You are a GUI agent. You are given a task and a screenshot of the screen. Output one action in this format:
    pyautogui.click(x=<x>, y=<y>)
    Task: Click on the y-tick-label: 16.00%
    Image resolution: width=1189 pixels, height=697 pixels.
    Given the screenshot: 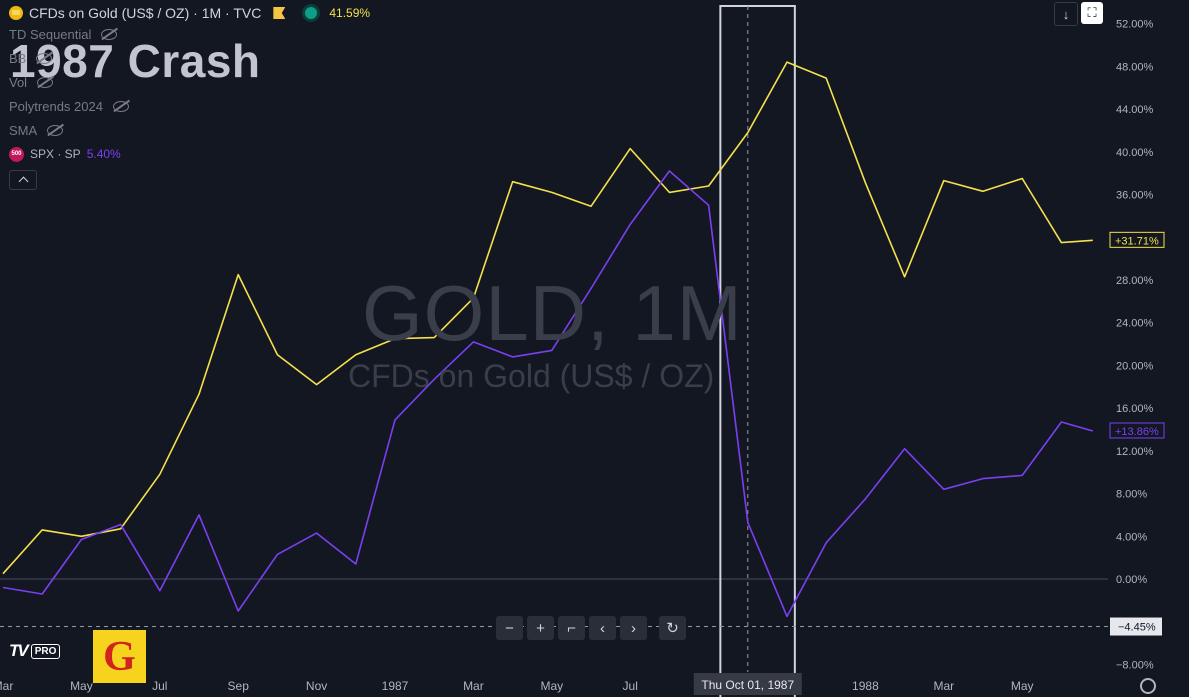 What is the action you would take?
    pyautogui.click(x=1135, y=409)
    